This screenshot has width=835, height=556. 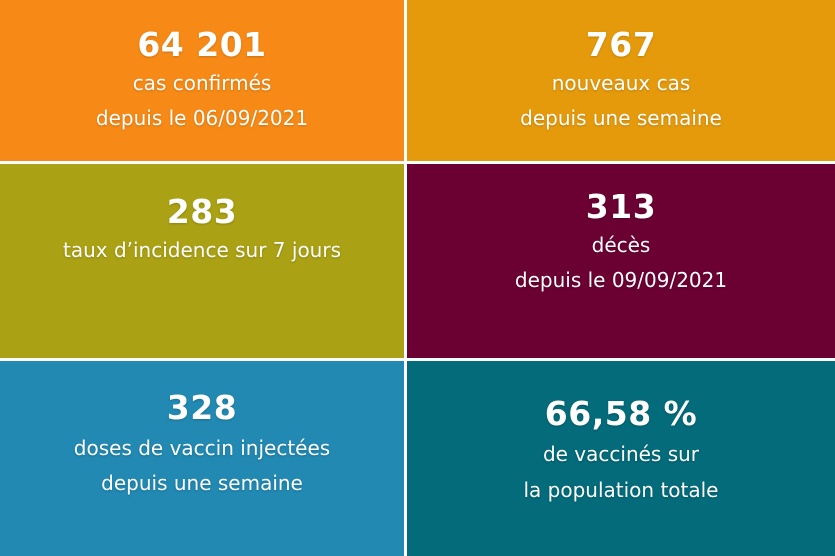 I want to click on deaths-value: 313, so click(x=621, y=206).